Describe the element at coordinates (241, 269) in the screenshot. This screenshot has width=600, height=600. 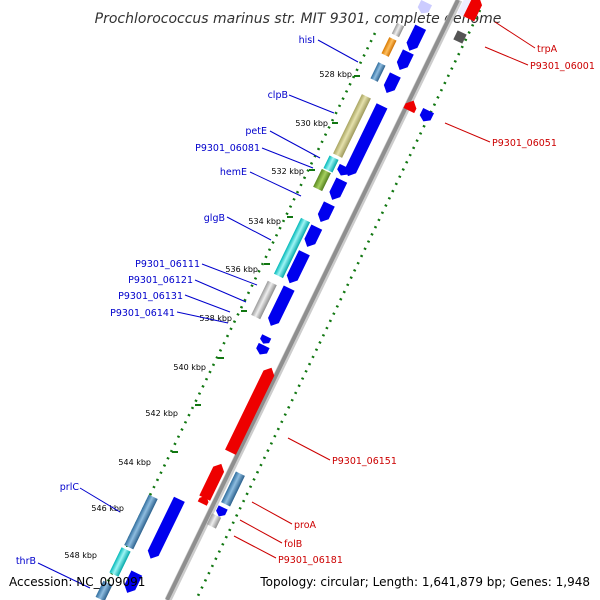
I see `tick-label: 536 kbp` at that location.